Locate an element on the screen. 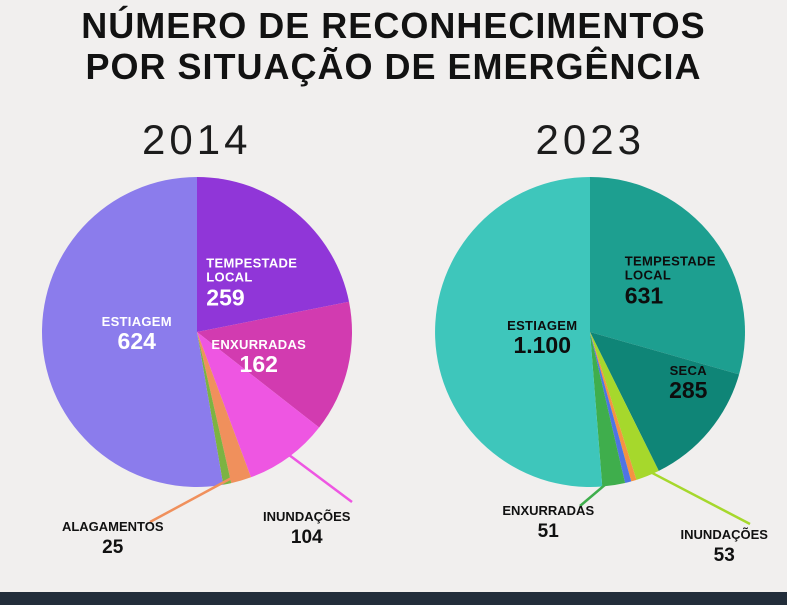 The image size is (787, 605). footer-strip is located at coordinates (393, 598).